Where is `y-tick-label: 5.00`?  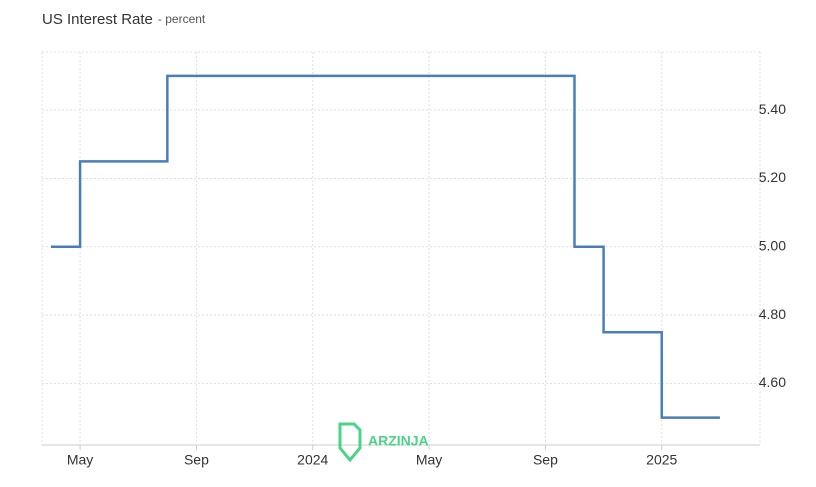
y-tick-label: 5.00 is located at coordinates (772, 245).